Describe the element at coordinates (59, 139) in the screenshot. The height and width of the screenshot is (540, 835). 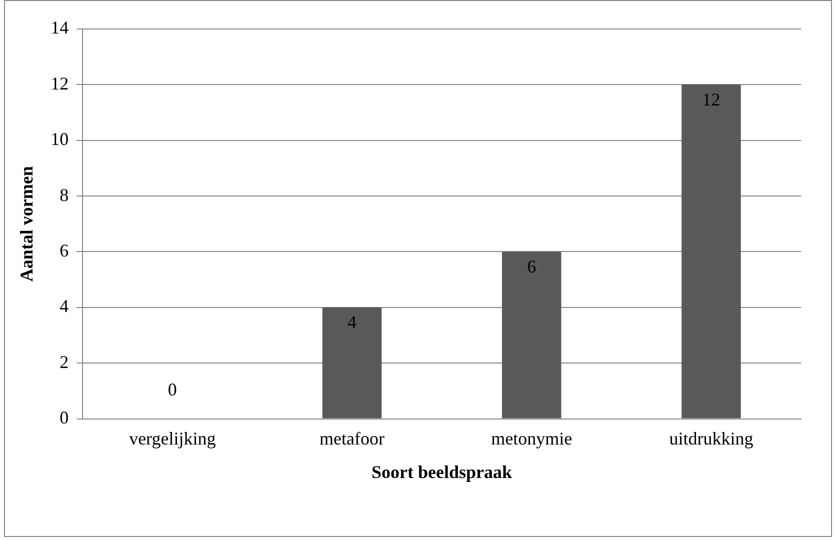
I see `y-tick-label: 10` at that location.